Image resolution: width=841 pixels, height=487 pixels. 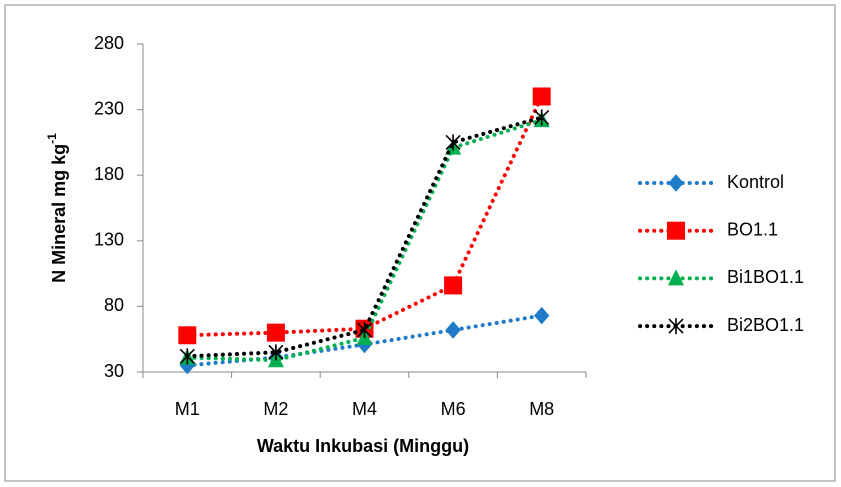 I want to click on x-axis-label: Waktu Inkubasi (Minggu), so click(x=363, y=446).